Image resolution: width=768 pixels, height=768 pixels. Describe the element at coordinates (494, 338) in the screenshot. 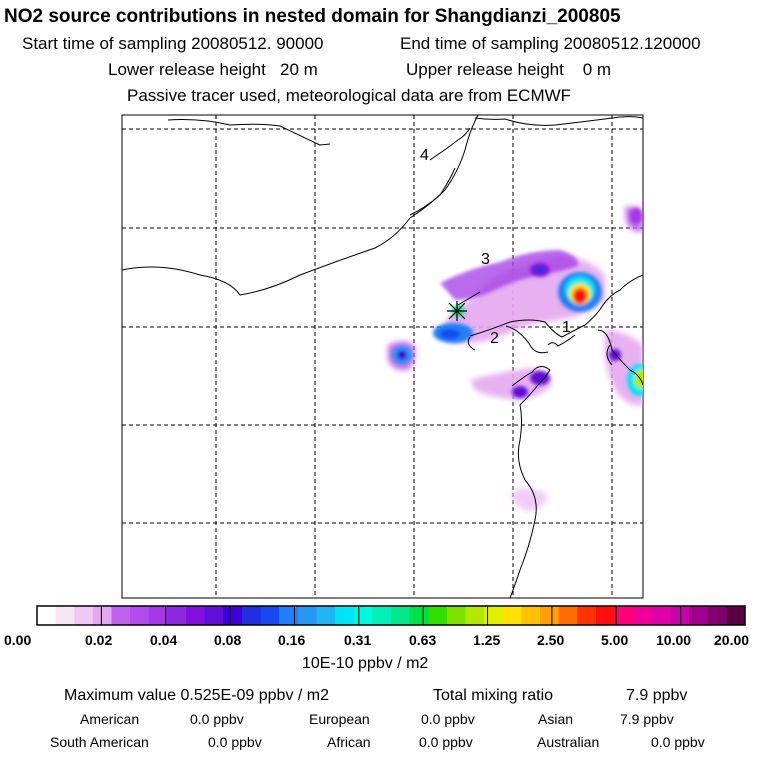

I see `region-label: 2` at that location.